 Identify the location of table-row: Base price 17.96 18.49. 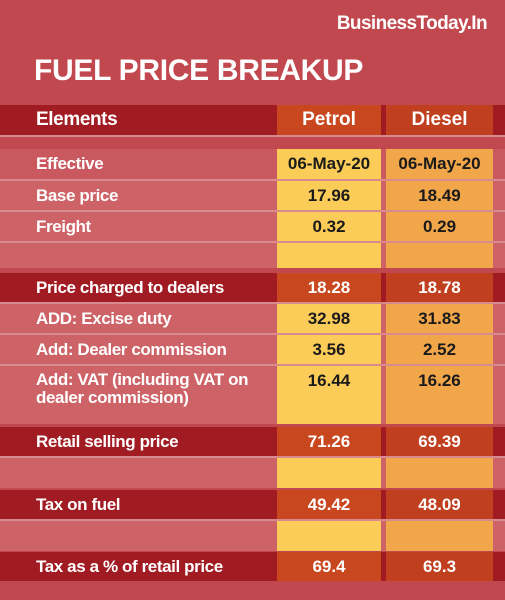
(252, 195).